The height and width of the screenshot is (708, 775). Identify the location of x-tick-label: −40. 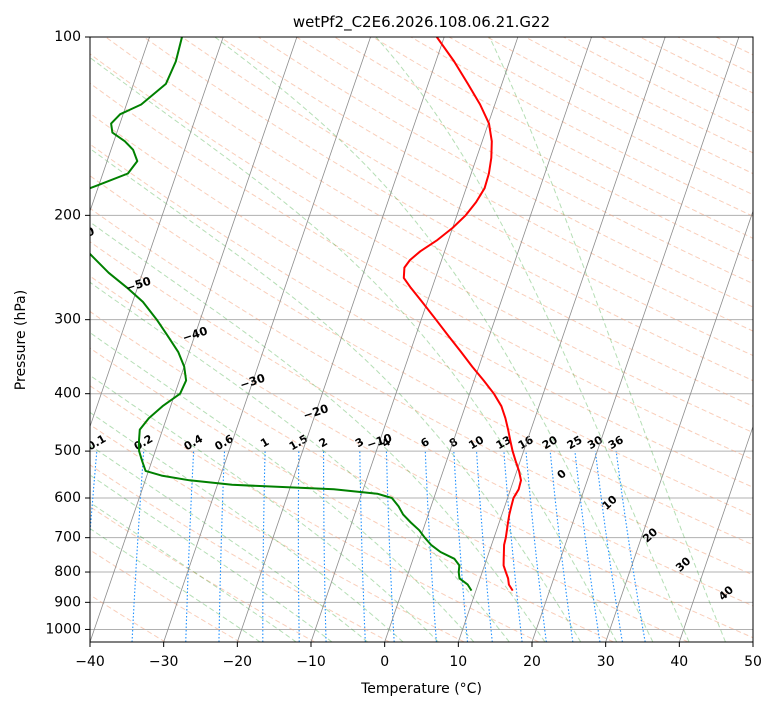
(90, 662).